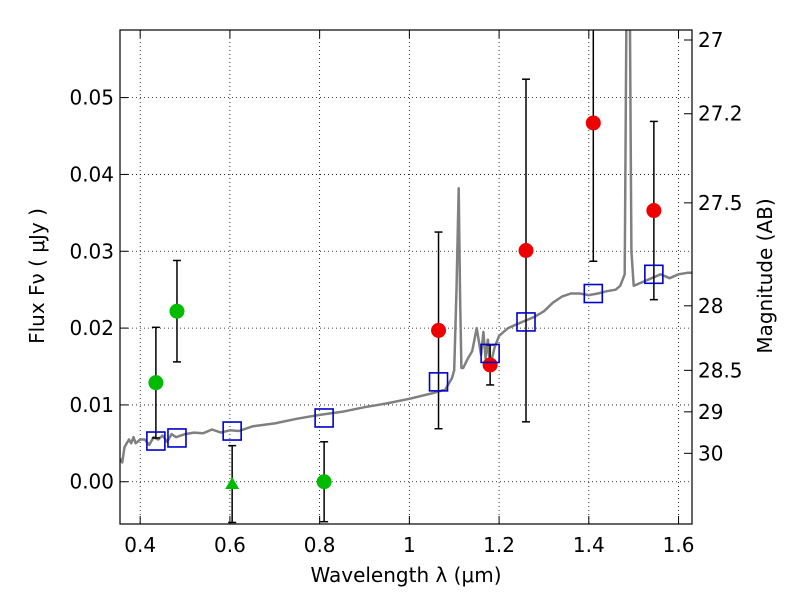 This screenshot has height=600, width=800. Describe the element at coordinates (140, 545) in the screenshot. I see `x-tick-label: 0.4` at that location.